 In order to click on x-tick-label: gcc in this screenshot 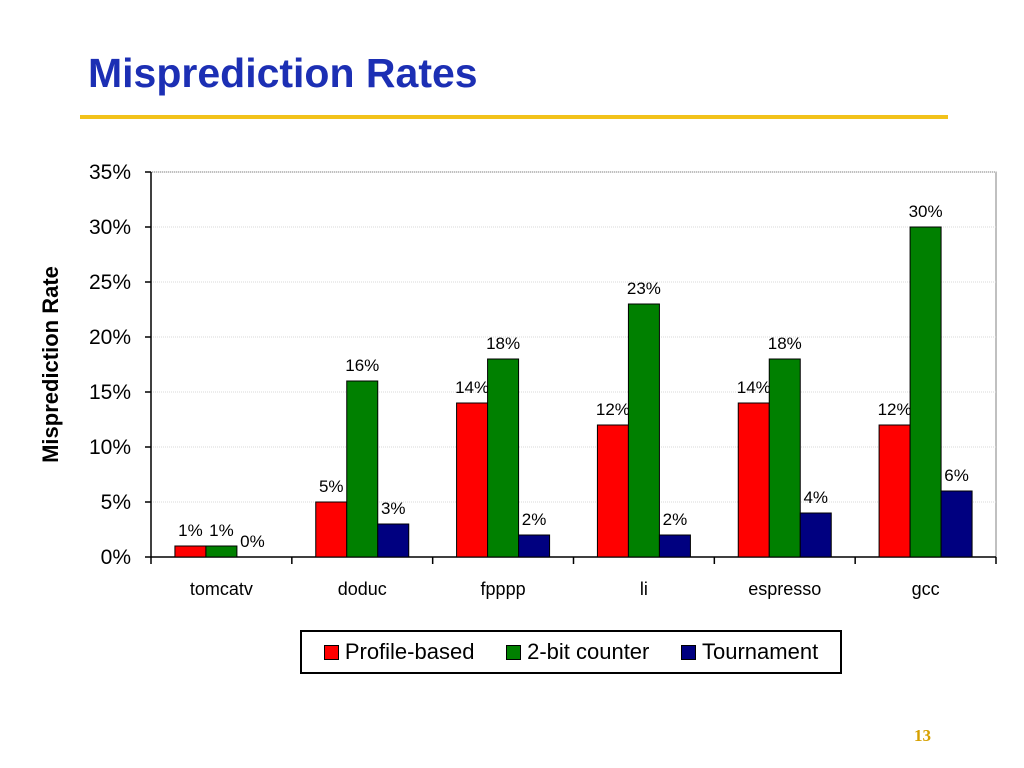, I will do `click(926, 589)`.